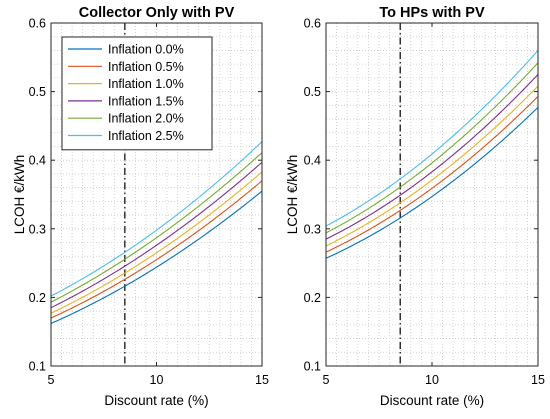 This screenshot has height=419, width=550. What do you see at coordinates (19, 195) in the screenshot?
I see `y-axis-label-left: LCOH €/kWh` at bounding box center [19, 195].